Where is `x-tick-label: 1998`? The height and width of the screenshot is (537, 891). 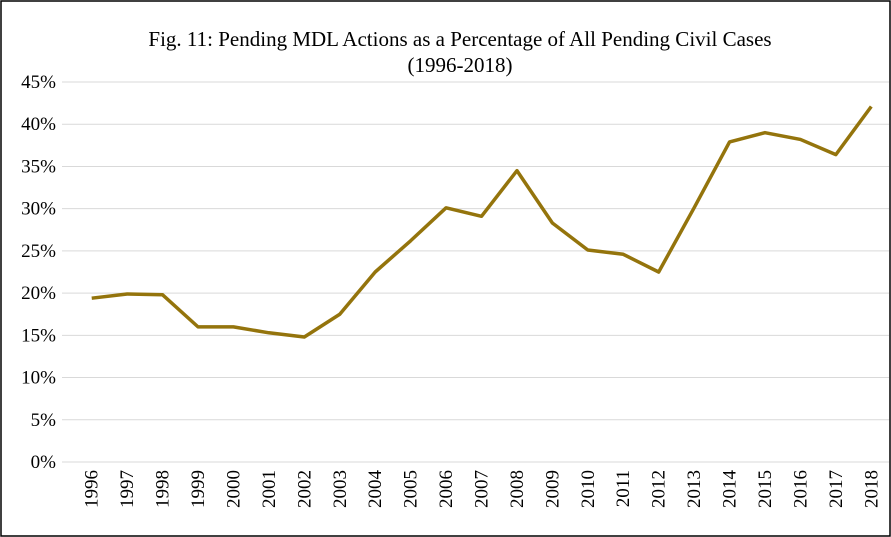
x-tick-label: 1998 is located at coordinates (163, 489).